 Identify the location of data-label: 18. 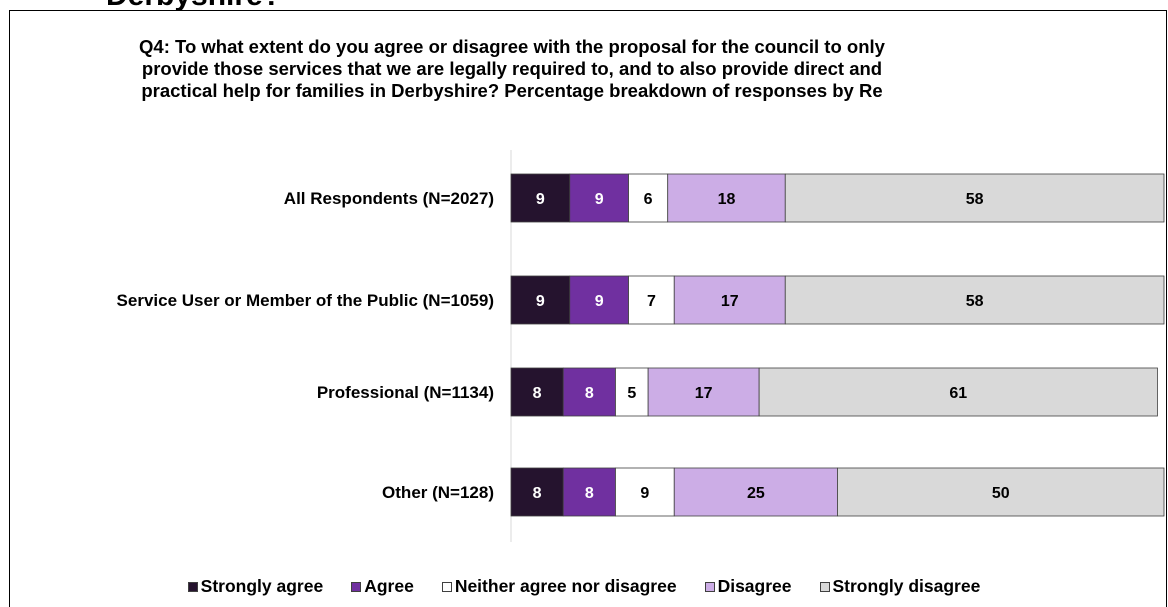
(727, 199).